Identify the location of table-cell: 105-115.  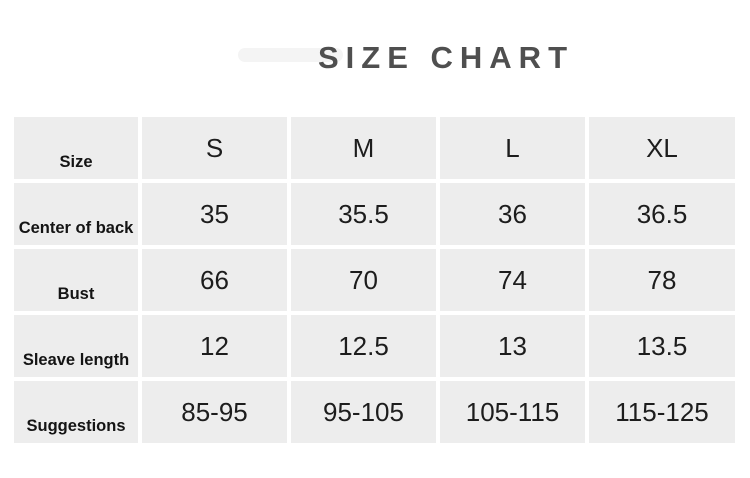
(512, 412).